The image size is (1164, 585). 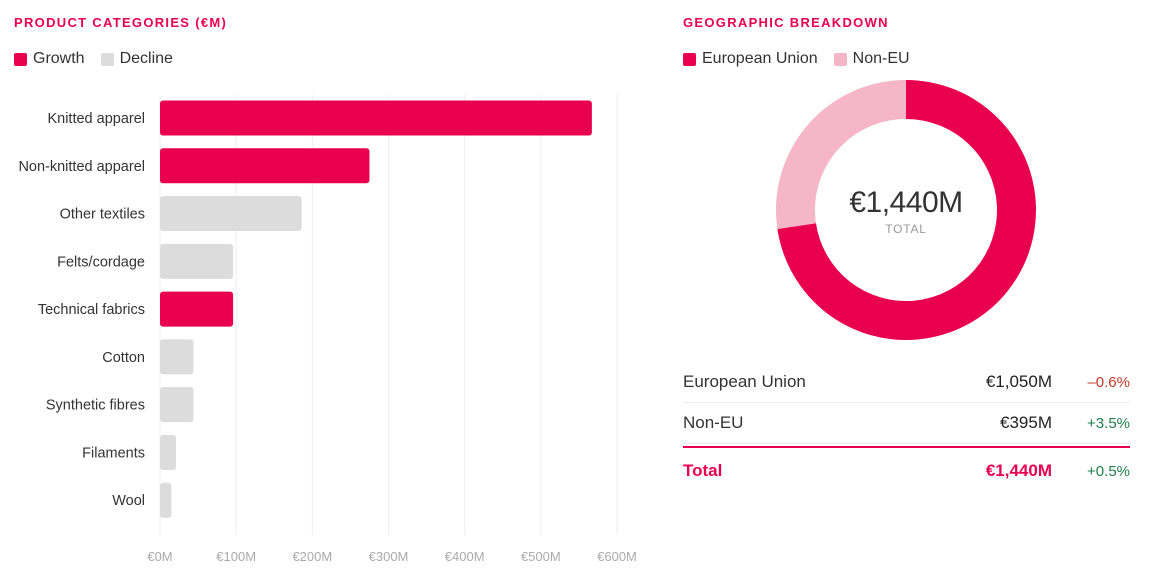 What do you see at coordinates (541, 556) in the screenshot?
I see `x-tick-label: €500M` at bounding box center [541, 556].